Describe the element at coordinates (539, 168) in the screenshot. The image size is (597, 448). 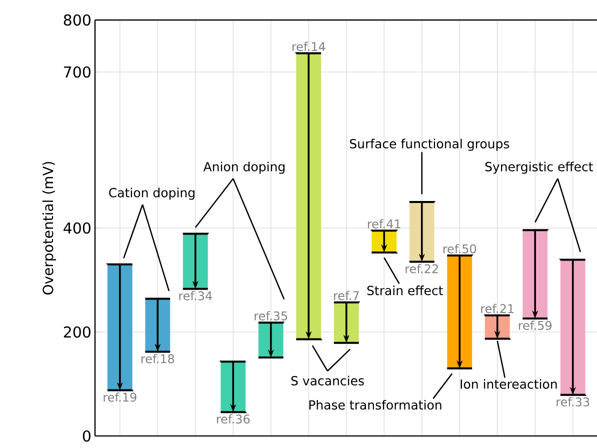
I see `annotation: Synergistic effect` at that location.